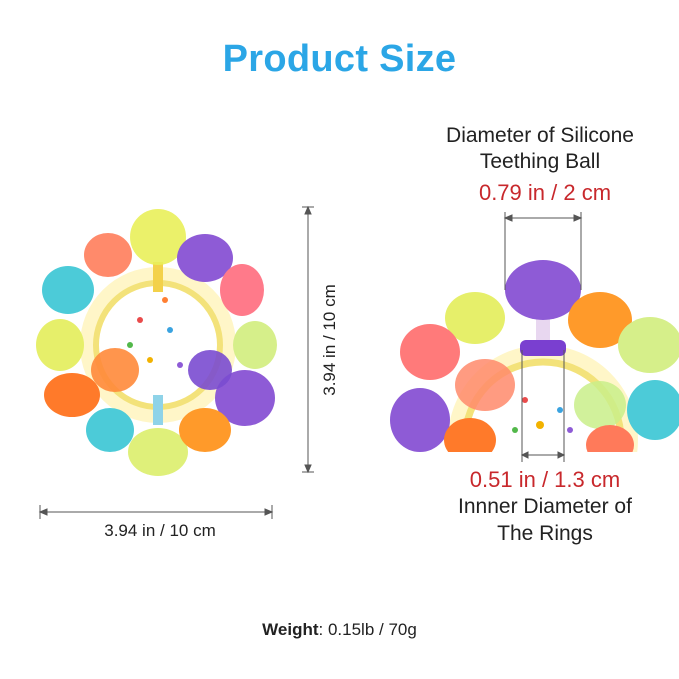 The width and height of the screenshot is (679, 679). Describe the element at coordinates (545, 479) in the screenshot. I see `ring-inner-diameter-value: 0.51 in / 1.3 cm` at that location.